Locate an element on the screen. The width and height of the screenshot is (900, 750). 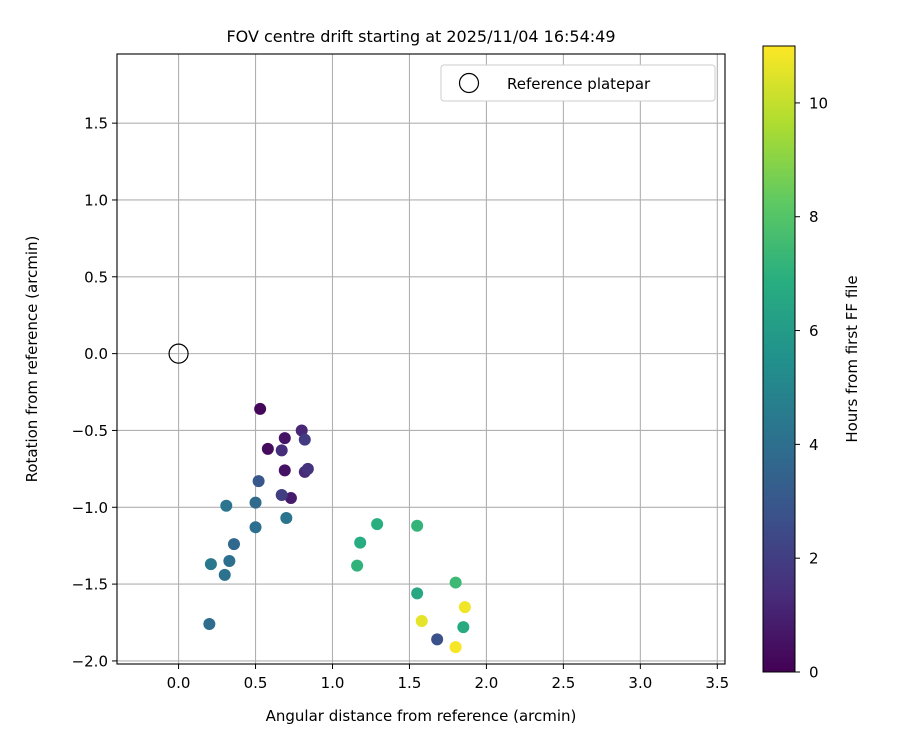
colorbar-label: Hours from first FF file is located at coordinates (852, 358).